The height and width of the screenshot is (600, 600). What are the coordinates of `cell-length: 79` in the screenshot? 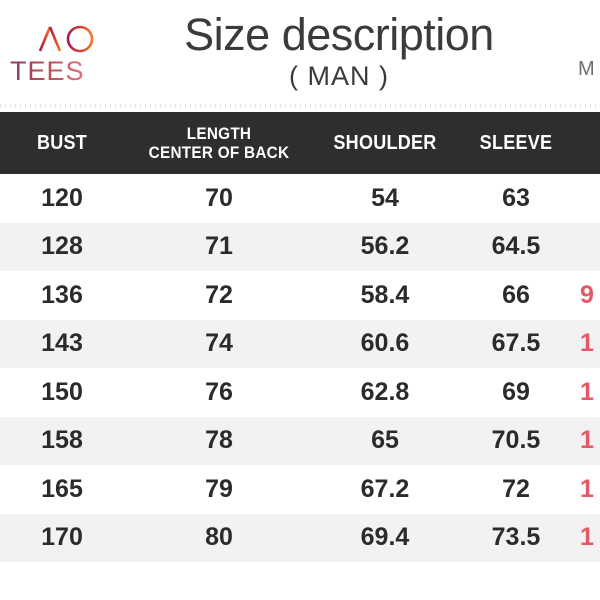 It's located at (219, 488).